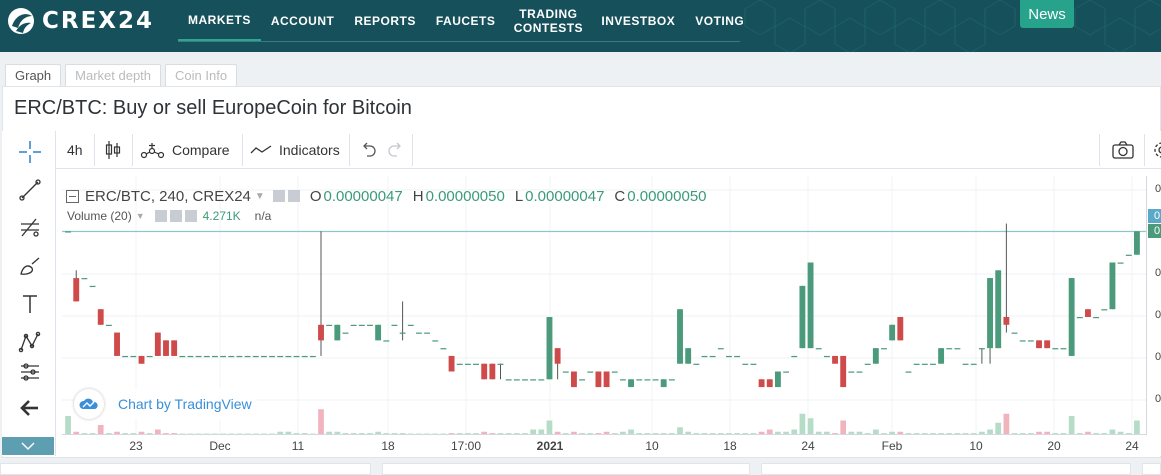 The height and width of the screenshot is (475, 1161). Describe the element at coordinates (28, 446) in the screenshot. I see `toolbar-collapse-button` at that location.